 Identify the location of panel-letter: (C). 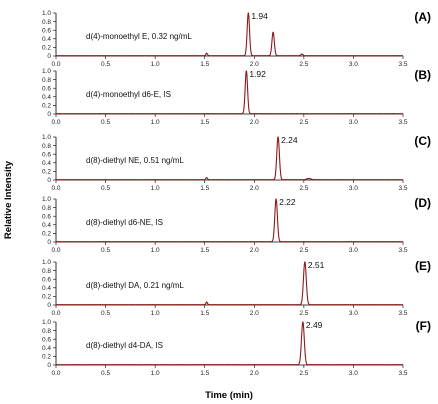
(422, 141).